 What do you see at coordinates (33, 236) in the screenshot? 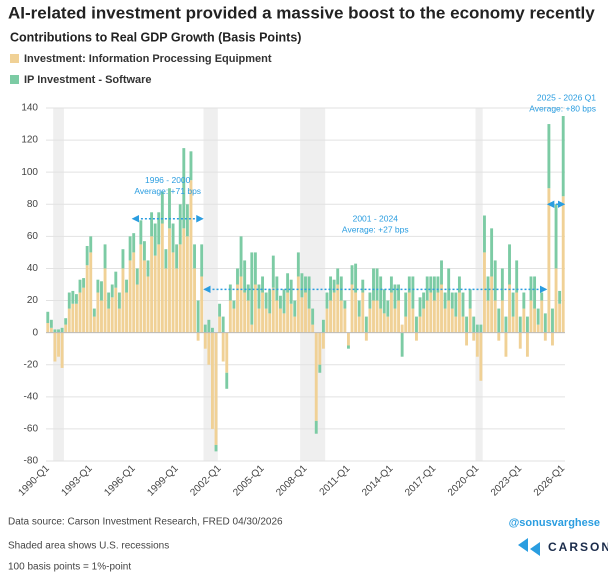
I see `y-tick-label: 60` at bounding box center [33, 236].